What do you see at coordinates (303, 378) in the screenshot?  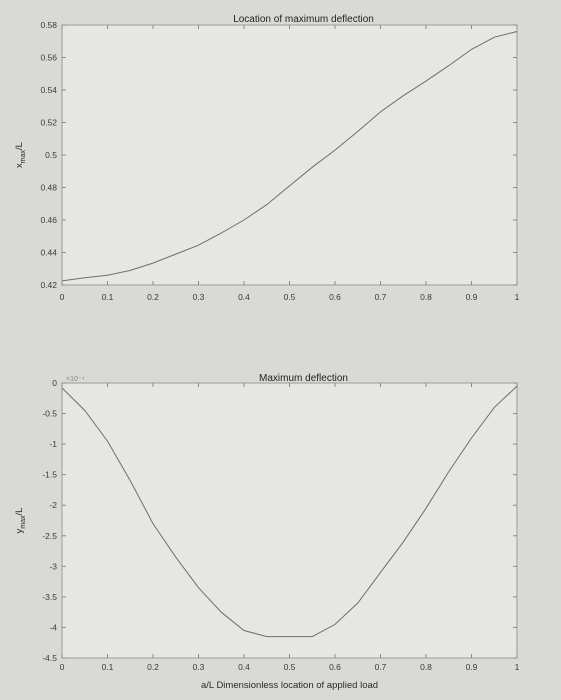 I see `chart-title: Maximum deflection` at bounding box center [303, 378].